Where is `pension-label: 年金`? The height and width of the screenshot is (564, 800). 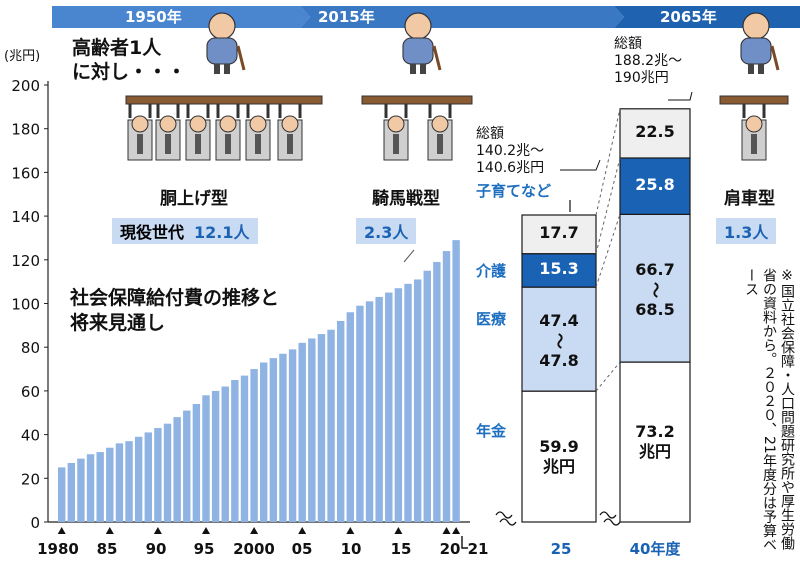 pension-label: 年金 is located at coordinates (491, 431).